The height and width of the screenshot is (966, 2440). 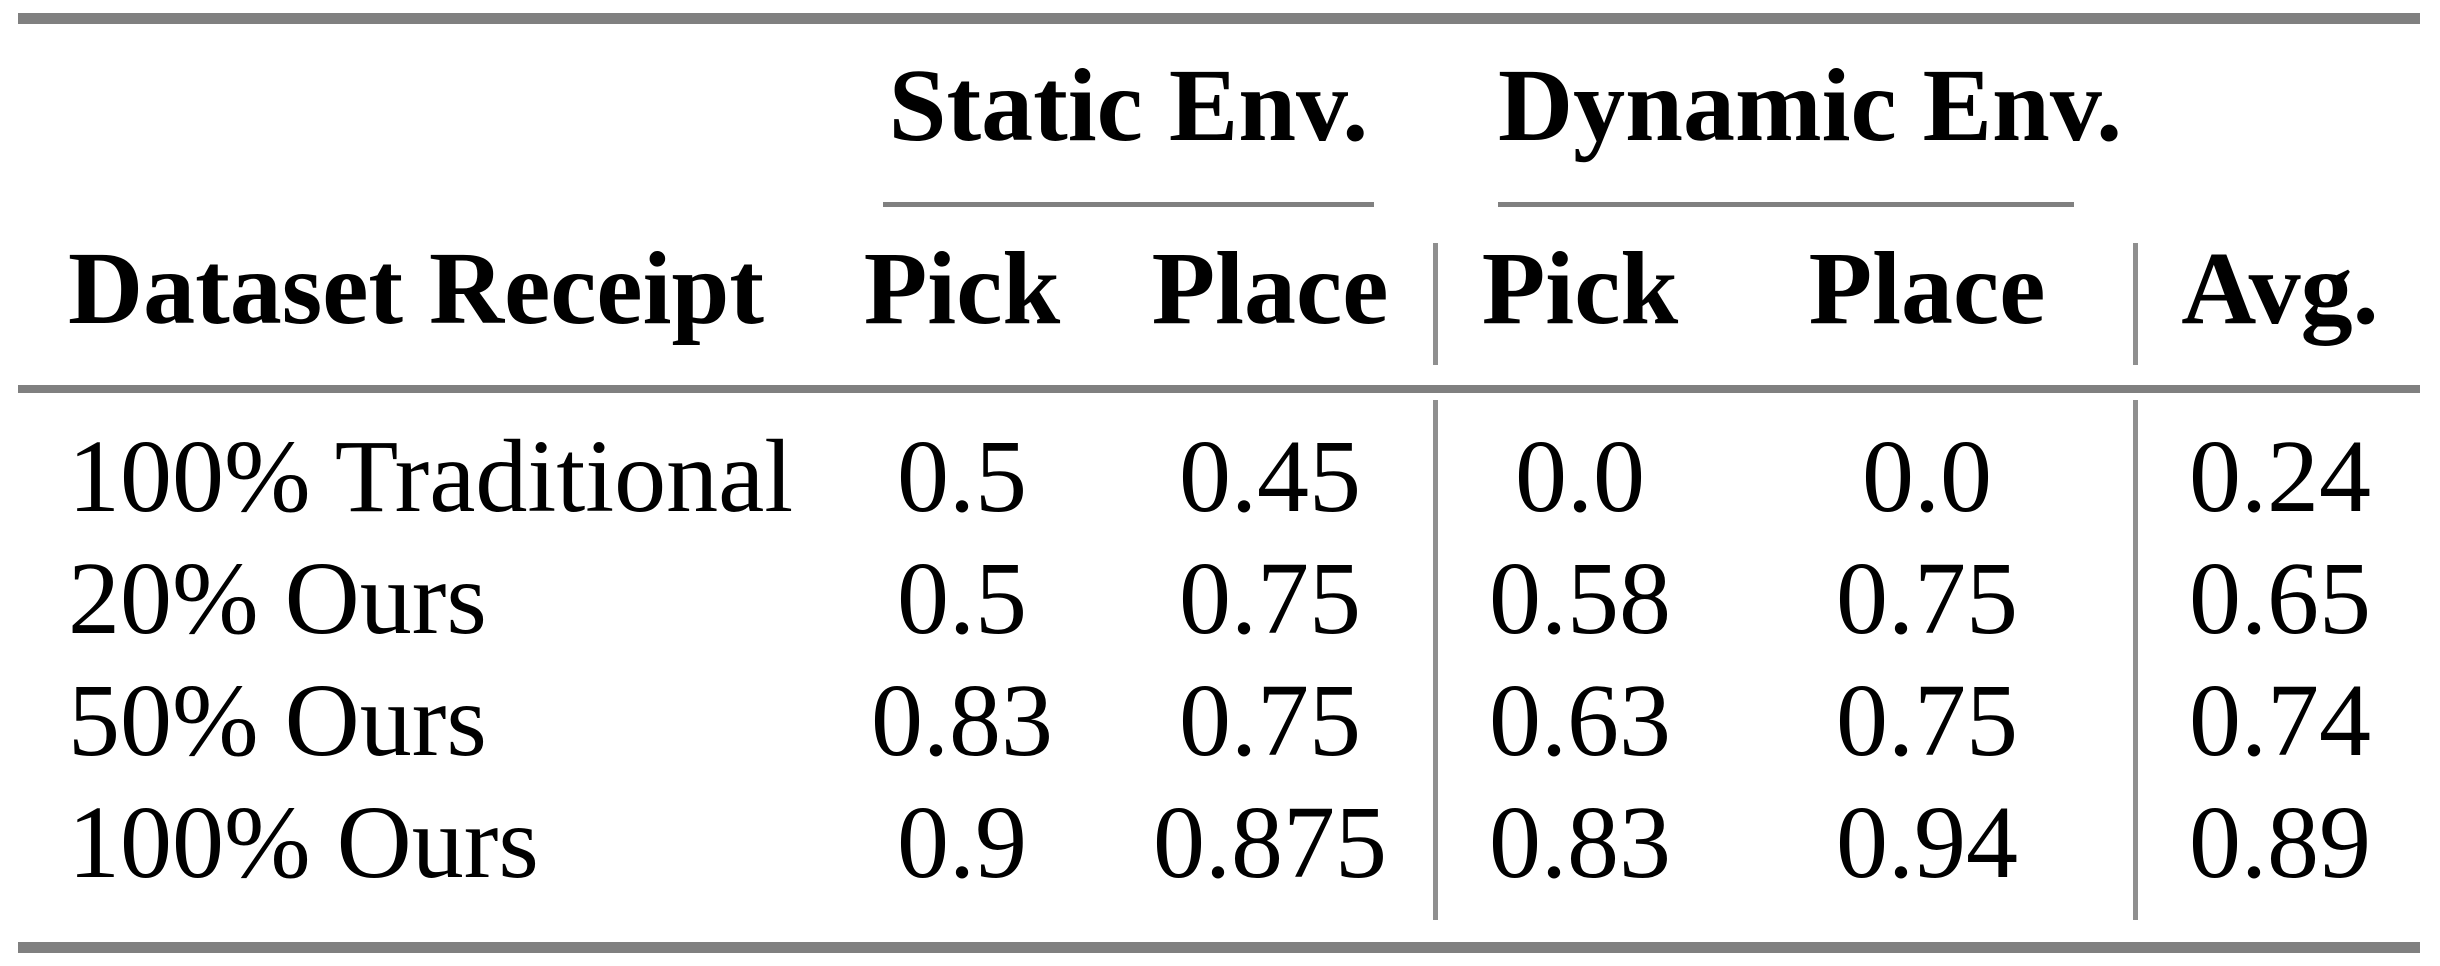 What do you see at coordinates (1219, 18) in the screenshot?
I see `table-top-rule` at bounding box center [1219, 18].